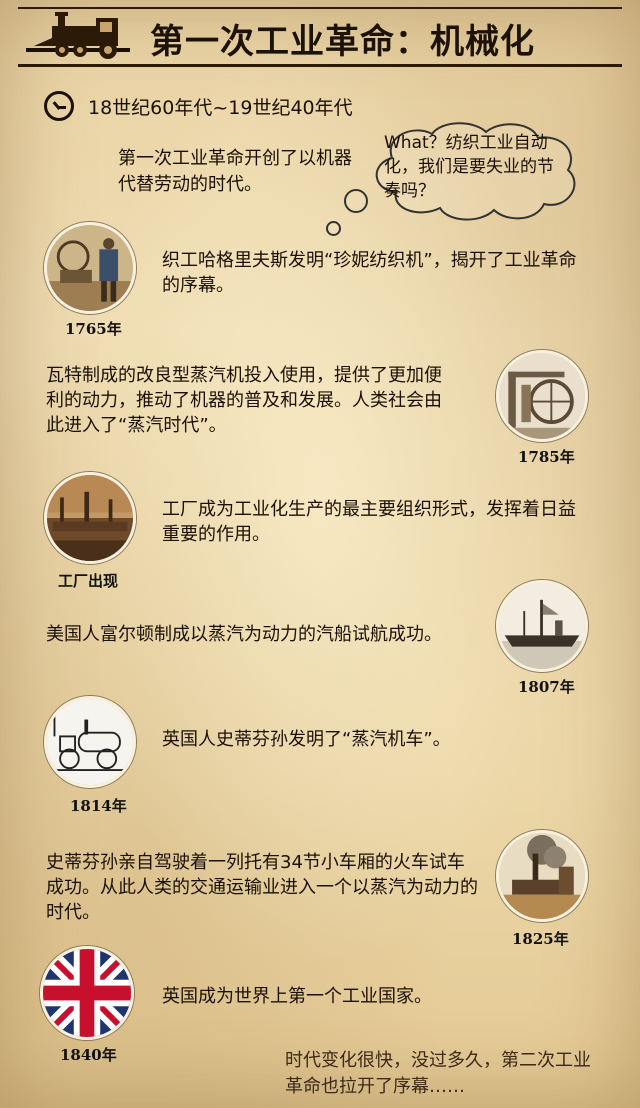 This screenshot has height=1108, width=640. Describe the element at coordinates (88, 1055) in the screenshot. I see `event-year: 1840年` at that location.